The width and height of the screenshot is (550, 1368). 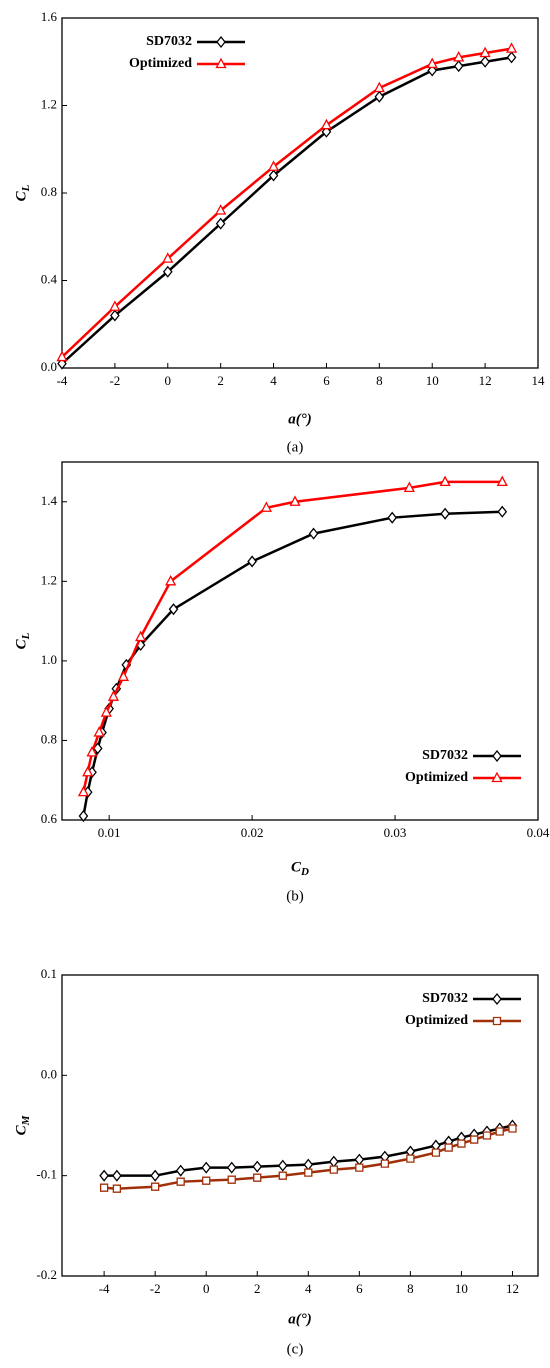 I want to click on x-tick-label: 14, so click(x=539, y=380).